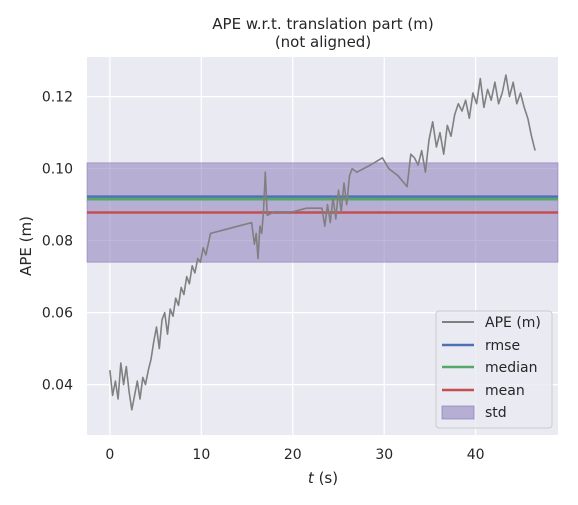 The image size is (578, 505). I want to click on x-tick-label: 0, so click(109, 455).